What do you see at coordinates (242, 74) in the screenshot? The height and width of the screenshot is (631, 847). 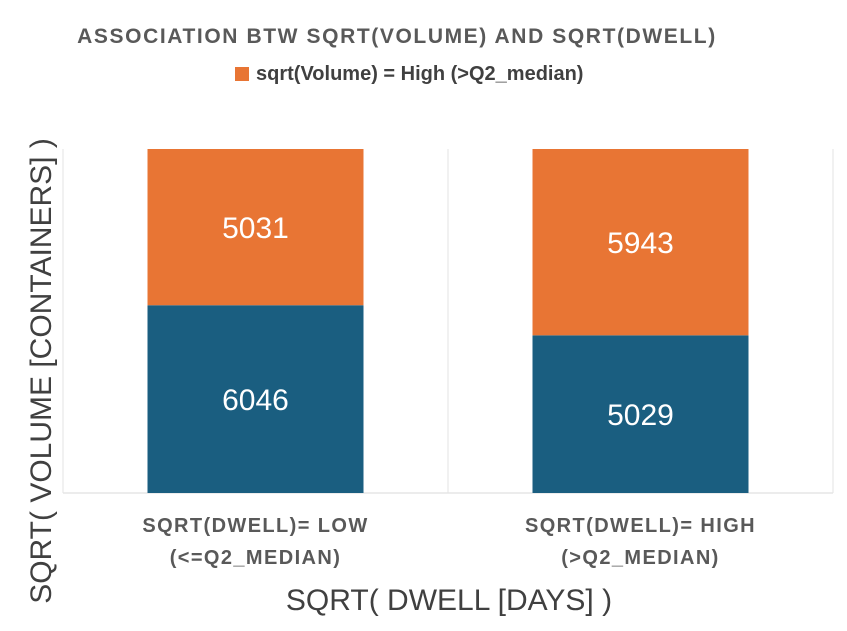 I see `legend-swatch` at bounding box center [242, 74].